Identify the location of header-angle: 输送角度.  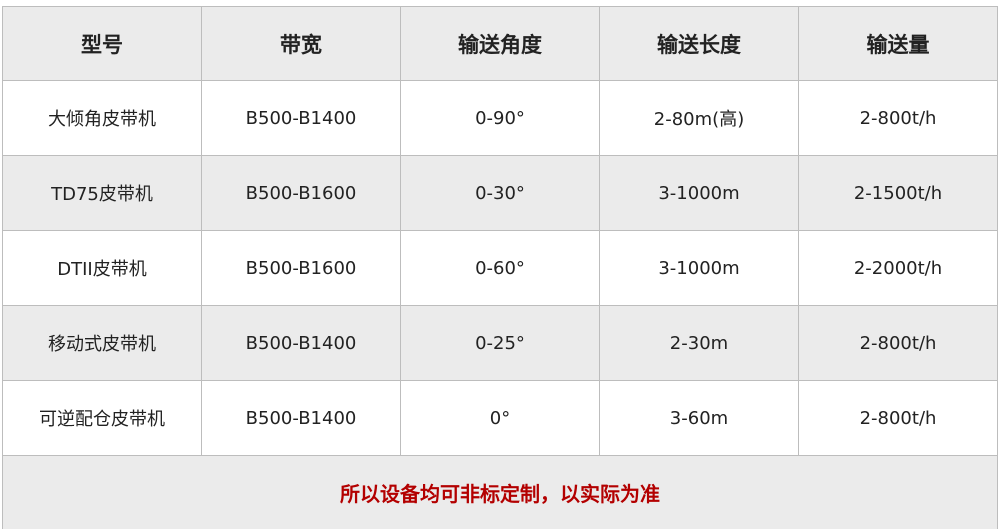
(500, 44).